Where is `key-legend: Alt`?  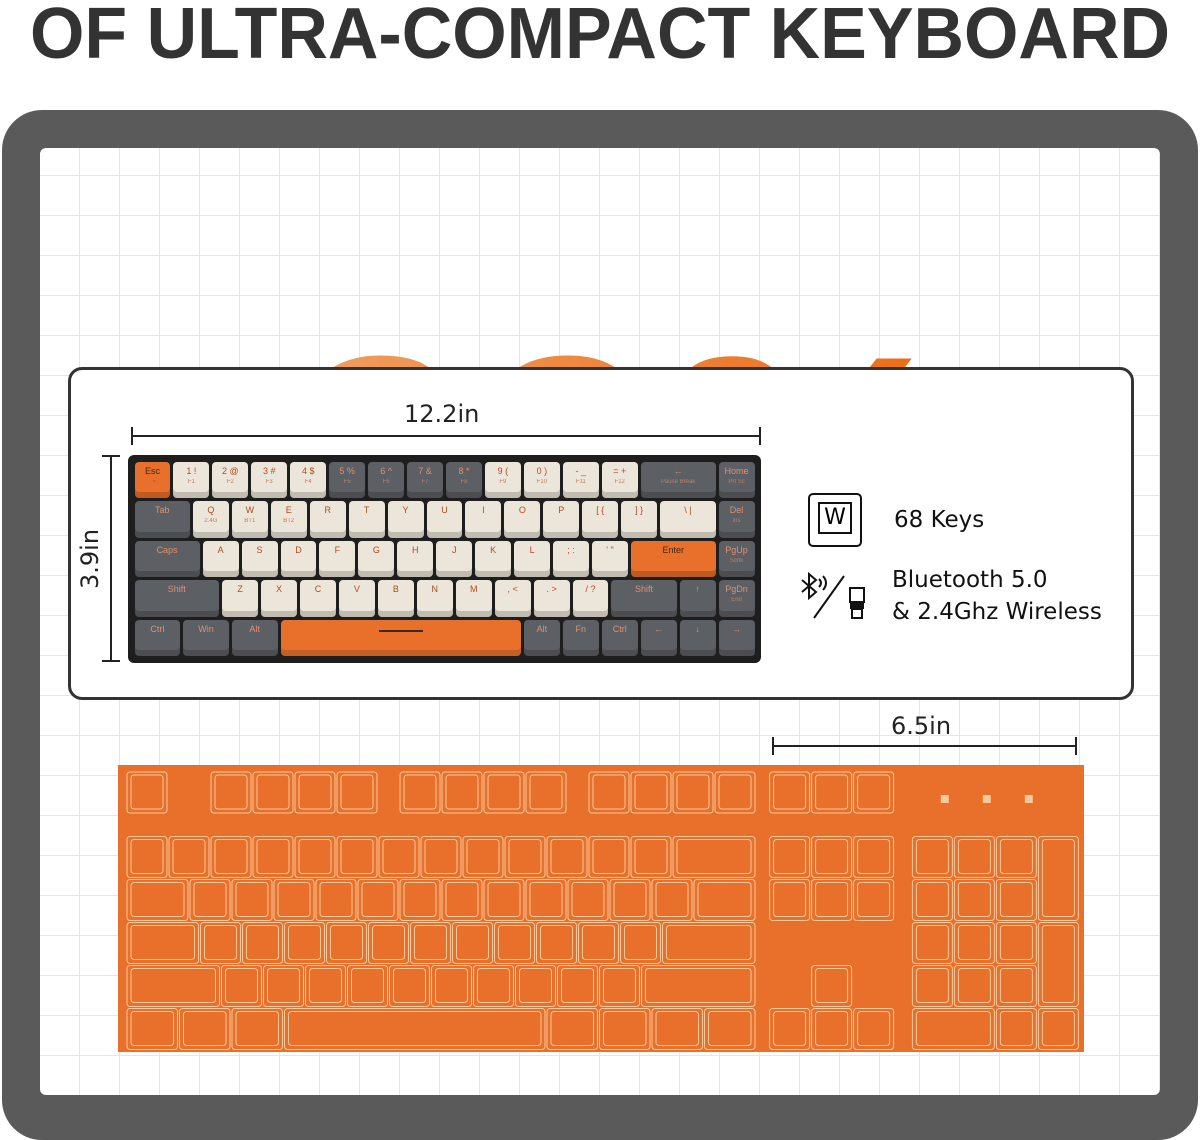
key-legend: Alt is located at coordinates (542, 628).